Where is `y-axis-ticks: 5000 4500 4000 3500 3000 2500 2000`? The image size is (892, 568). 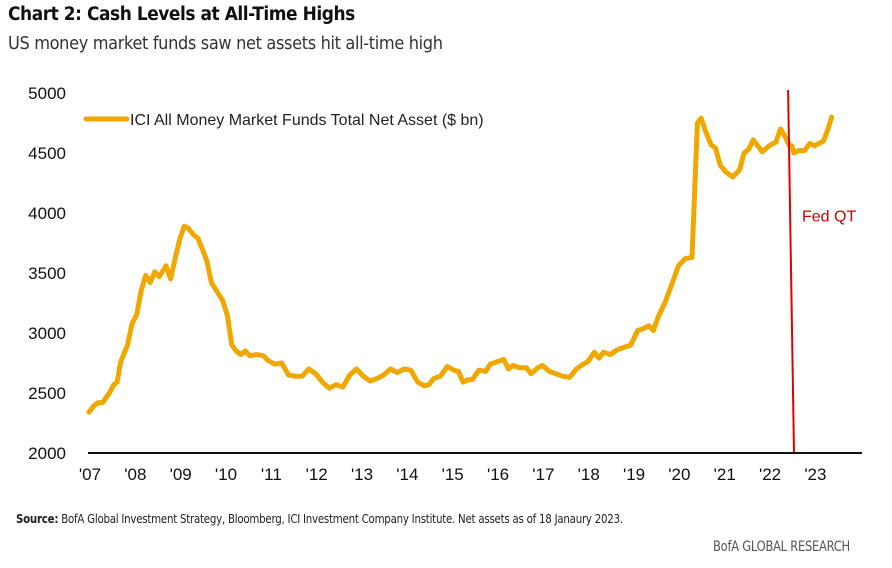 y-axis-ticks: 5000 4500 4000 3500 3000 2500 2000 is located at coordinates (47, 273).